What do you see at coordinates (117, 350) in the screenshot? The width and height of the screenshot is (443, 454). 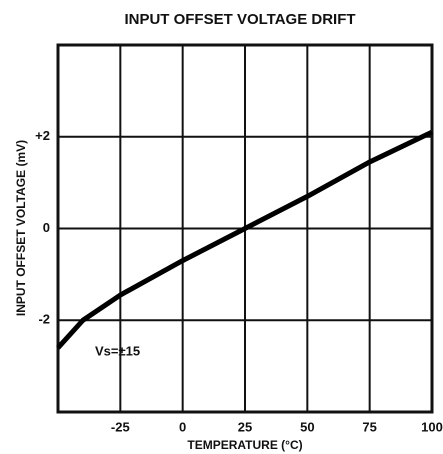 I see `annotation: Vs=±15` at bounding box center [117, 350].